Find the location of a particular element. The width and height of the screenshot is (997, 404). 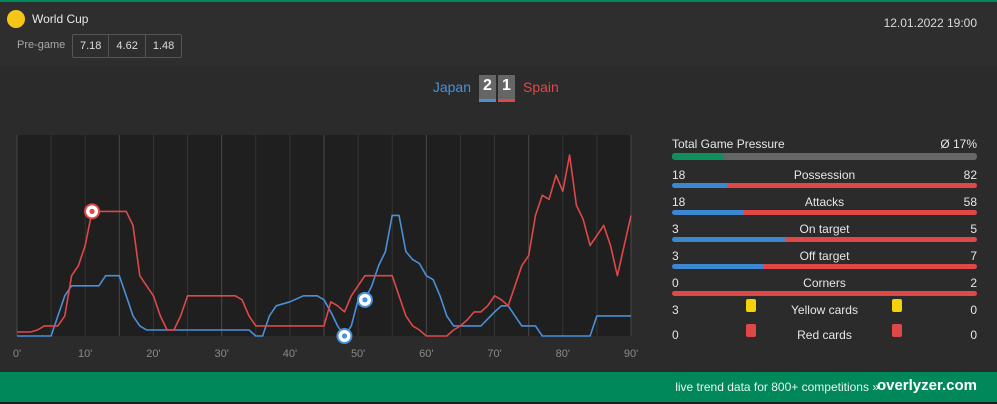

stat-home-value: 0 is located at coordinates (675, 283).